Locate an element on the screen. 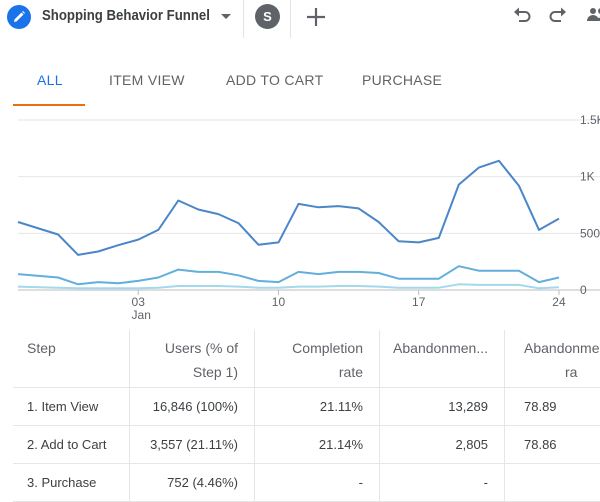 The width and height of the screenshot is (600, 502). exploration-tab: Shopping Behavior Funnel is located at coordinates (122, 19).